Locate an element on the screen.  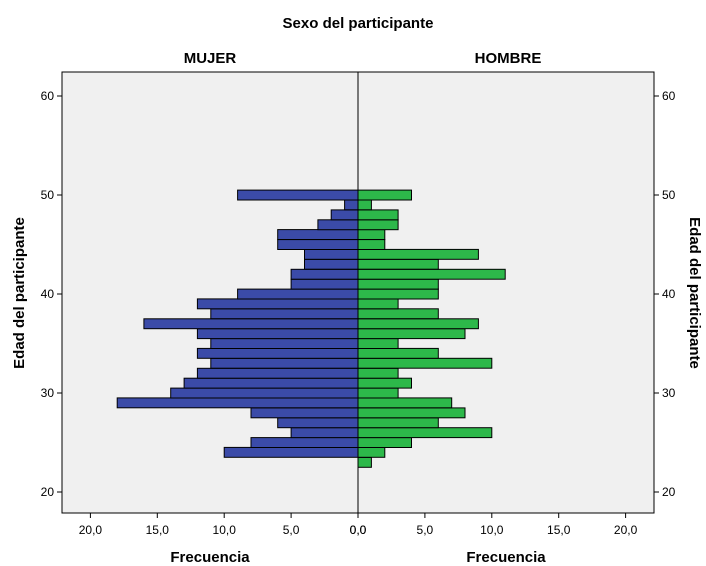
xtick-label-hombre-5: 5,0 is located at coordinates (425, 530).